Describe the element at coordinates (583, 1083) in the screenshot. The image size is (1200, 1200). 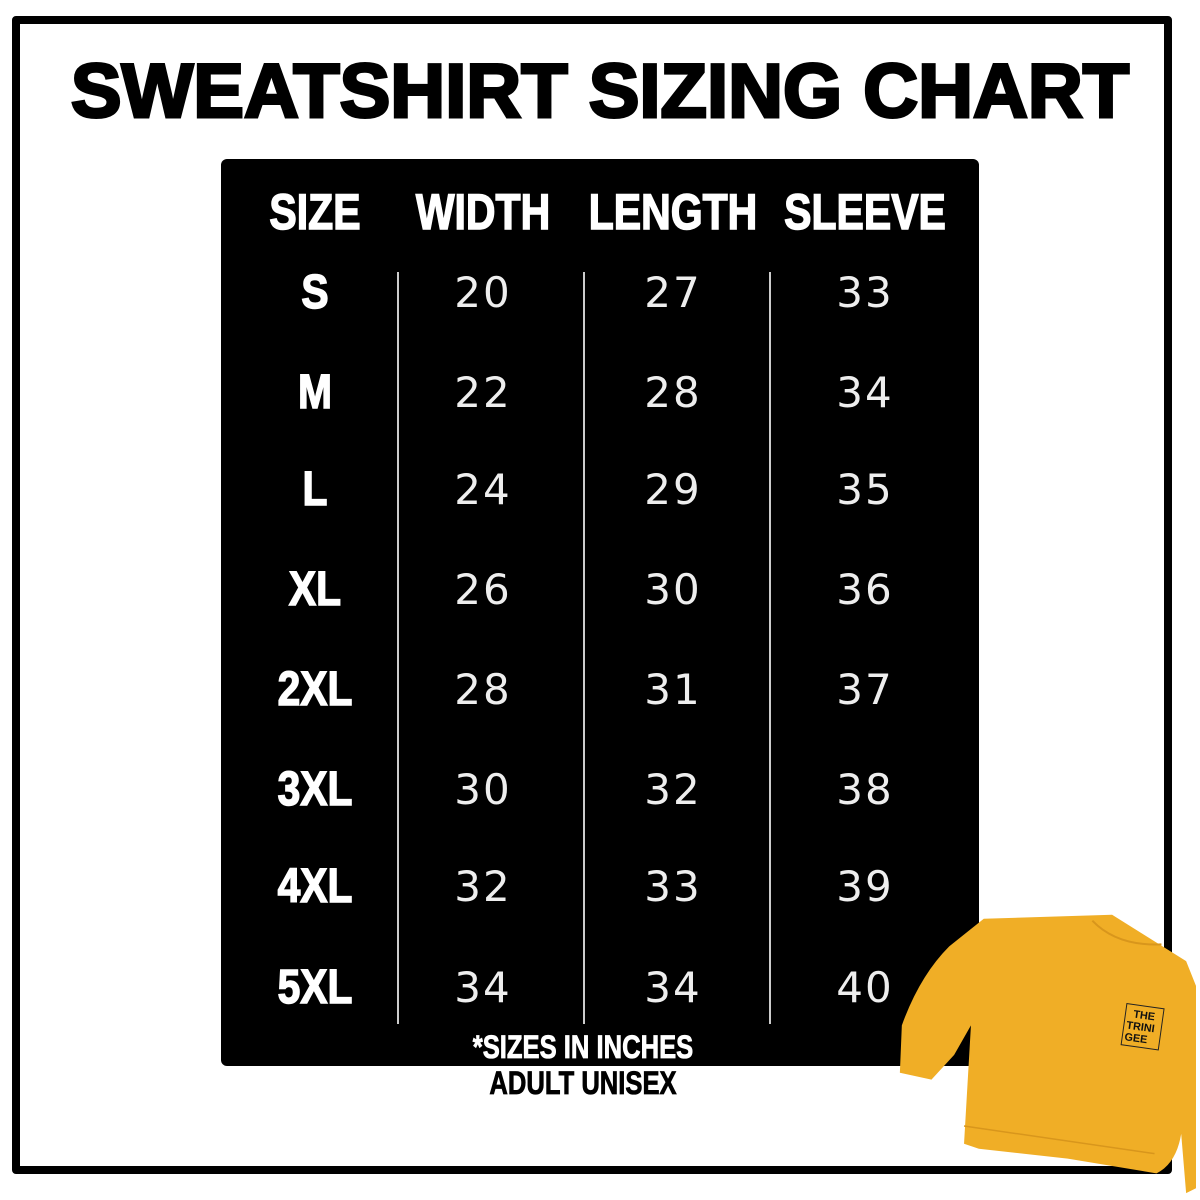
I see `fit-note: ADULT UNISEX` at that location.